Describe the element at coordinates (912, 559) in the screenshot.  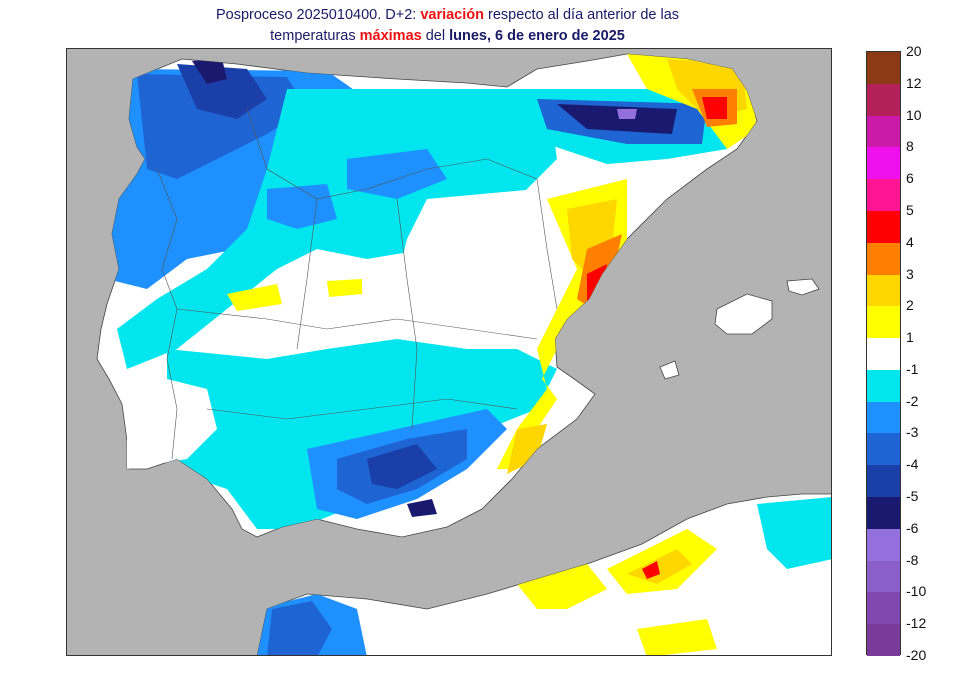
I see `legend-label: -8` at that location.